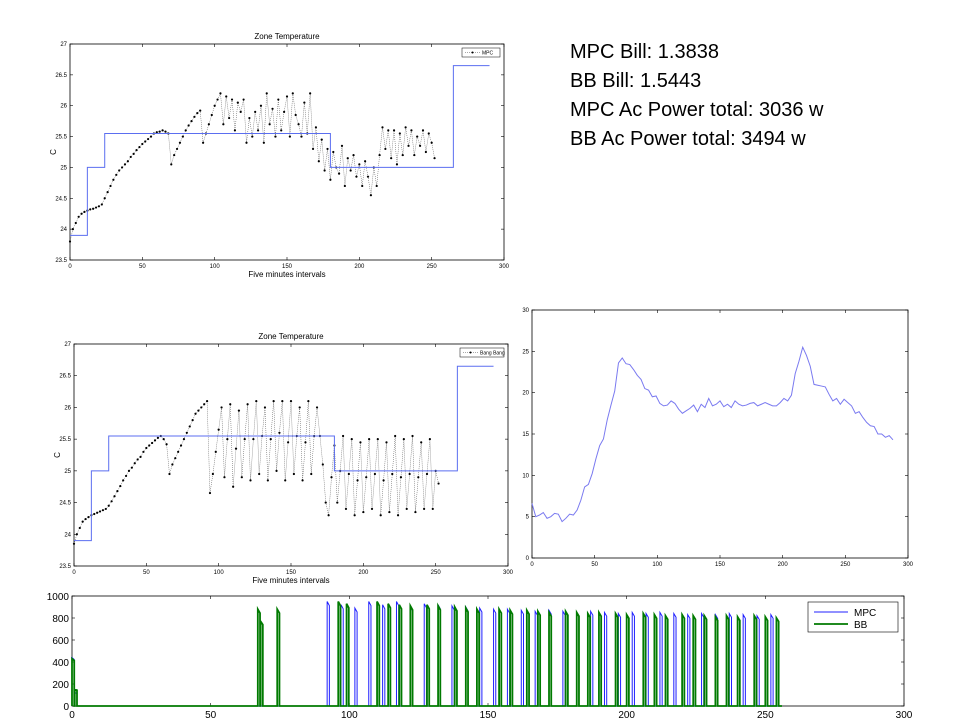 This screenshot has width=960, height=720. What do you see at coordinates (61, 138) in the screenshot?
I see `zone-mpc-y-tick-label: 25.5` at bounding box center [61, 138].